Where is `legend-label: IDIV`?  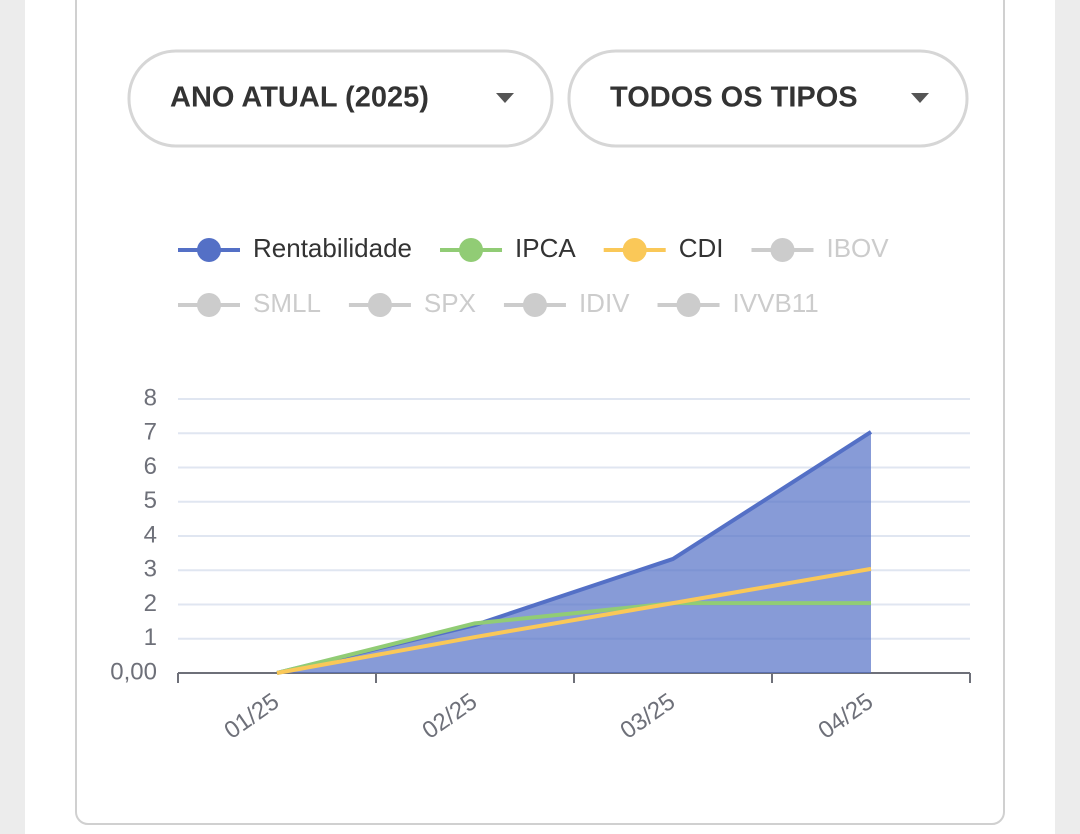
legend-label: IDIV is located at coordinates (604, 303).